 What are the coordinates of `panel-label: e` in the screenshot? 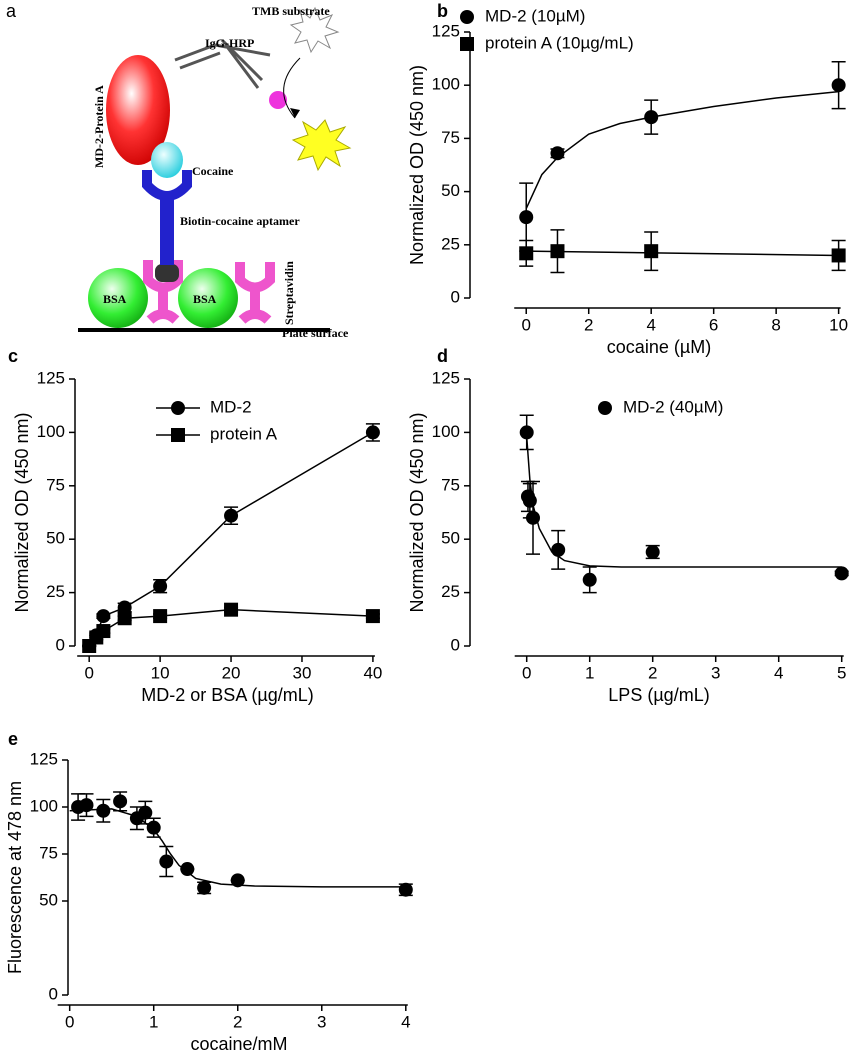 It's located at (13, 739).